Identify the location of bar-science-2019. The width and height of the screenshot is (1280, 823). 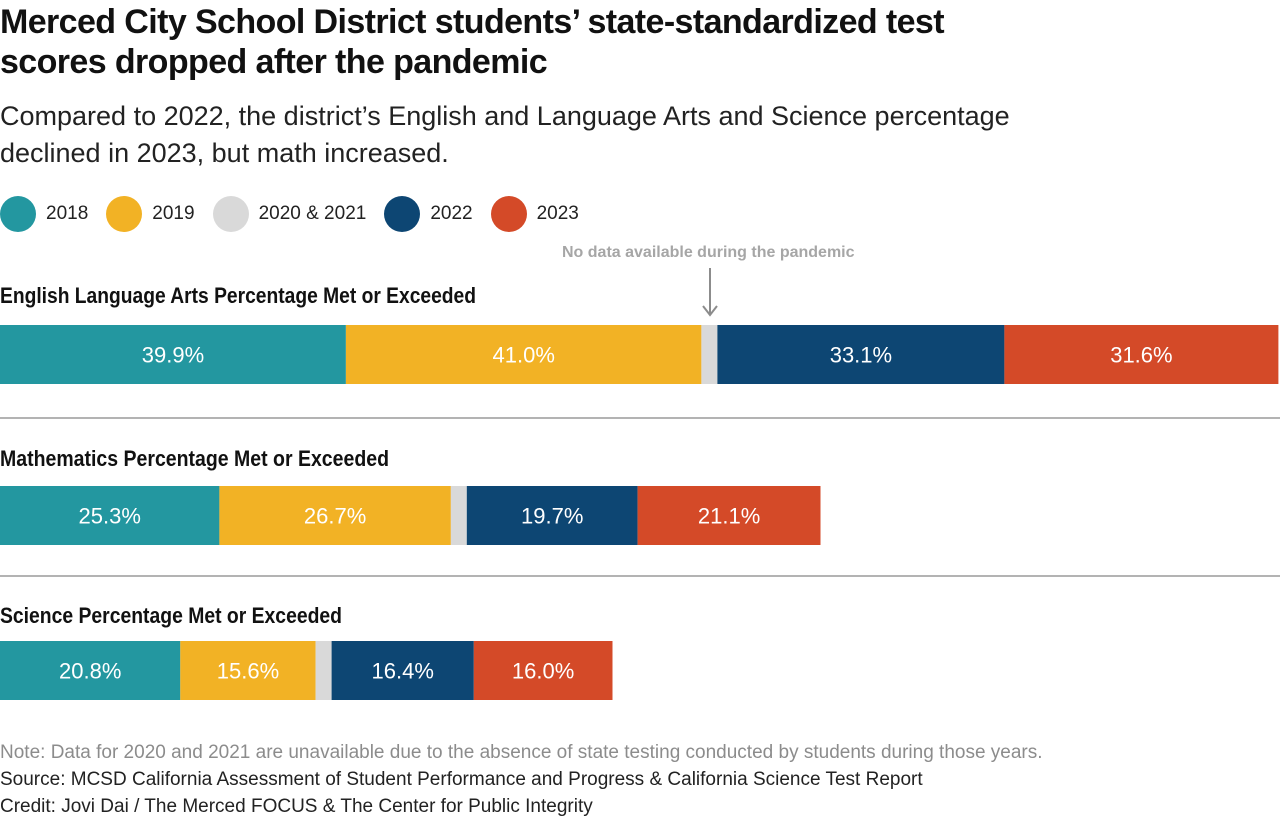
(248, 670).